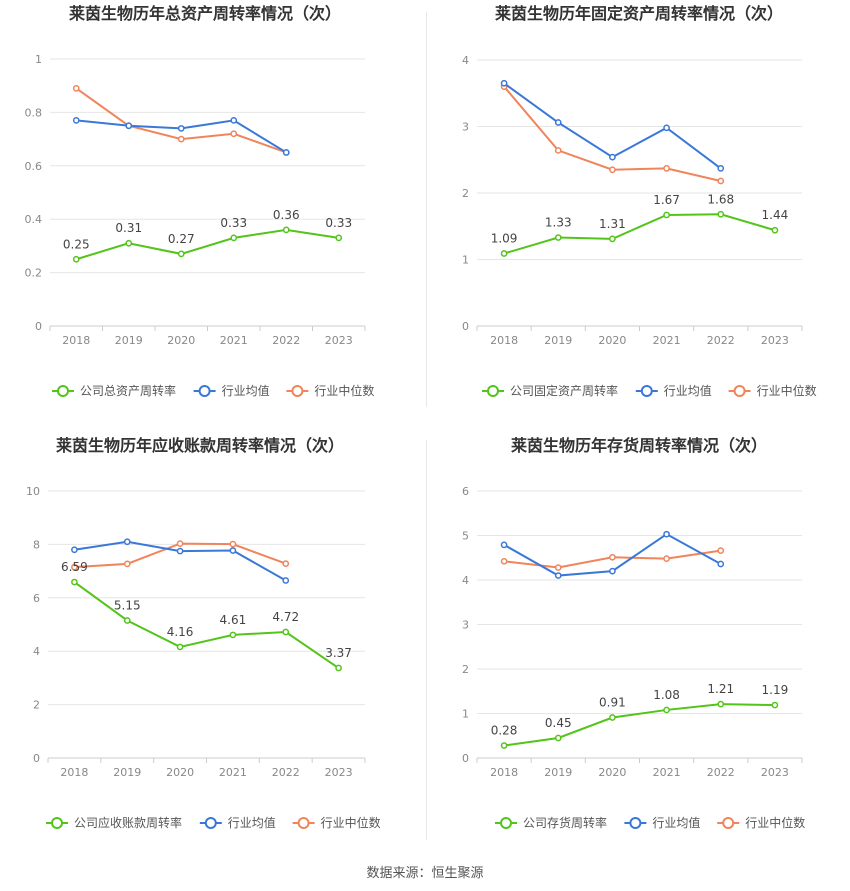 The width and height of the screenshot is (850, 891). I want to click on y-tick-label: 0.8, so click(34, 112).